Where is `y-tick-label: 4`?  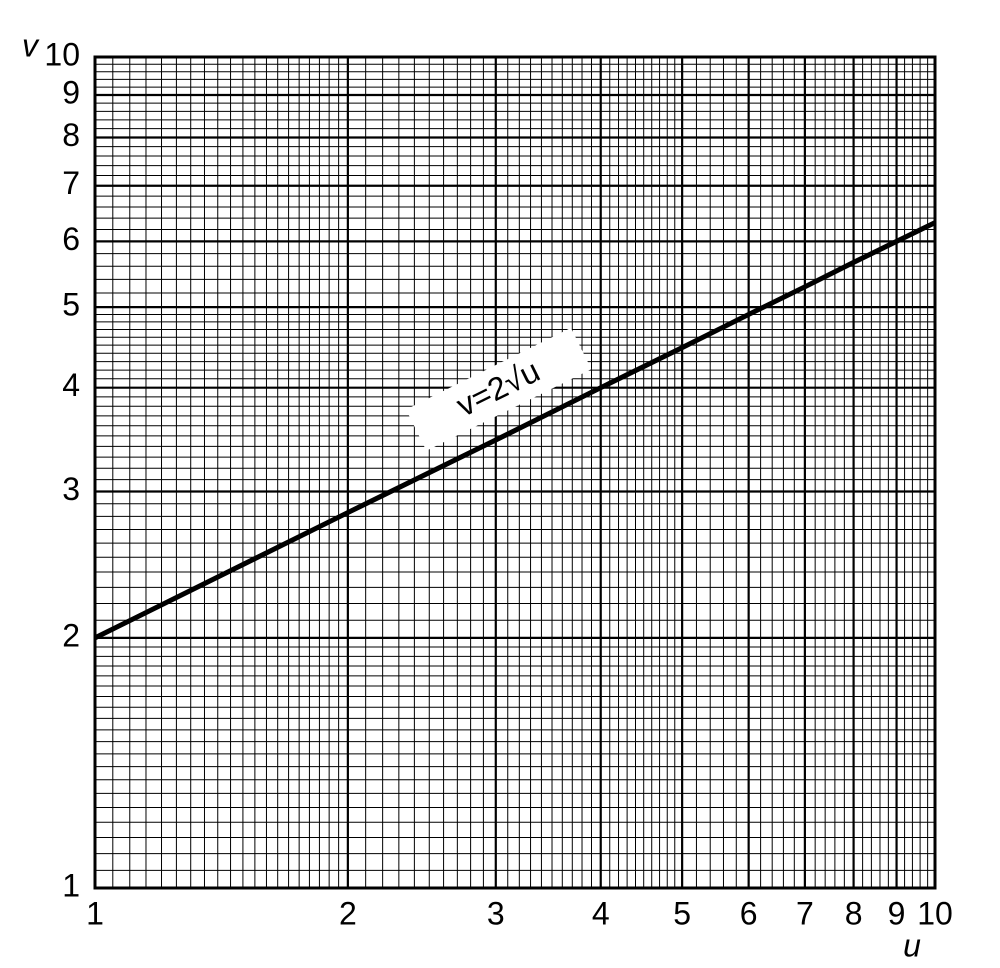
y-tick-label: 4 is located at coordinates (71, 385).